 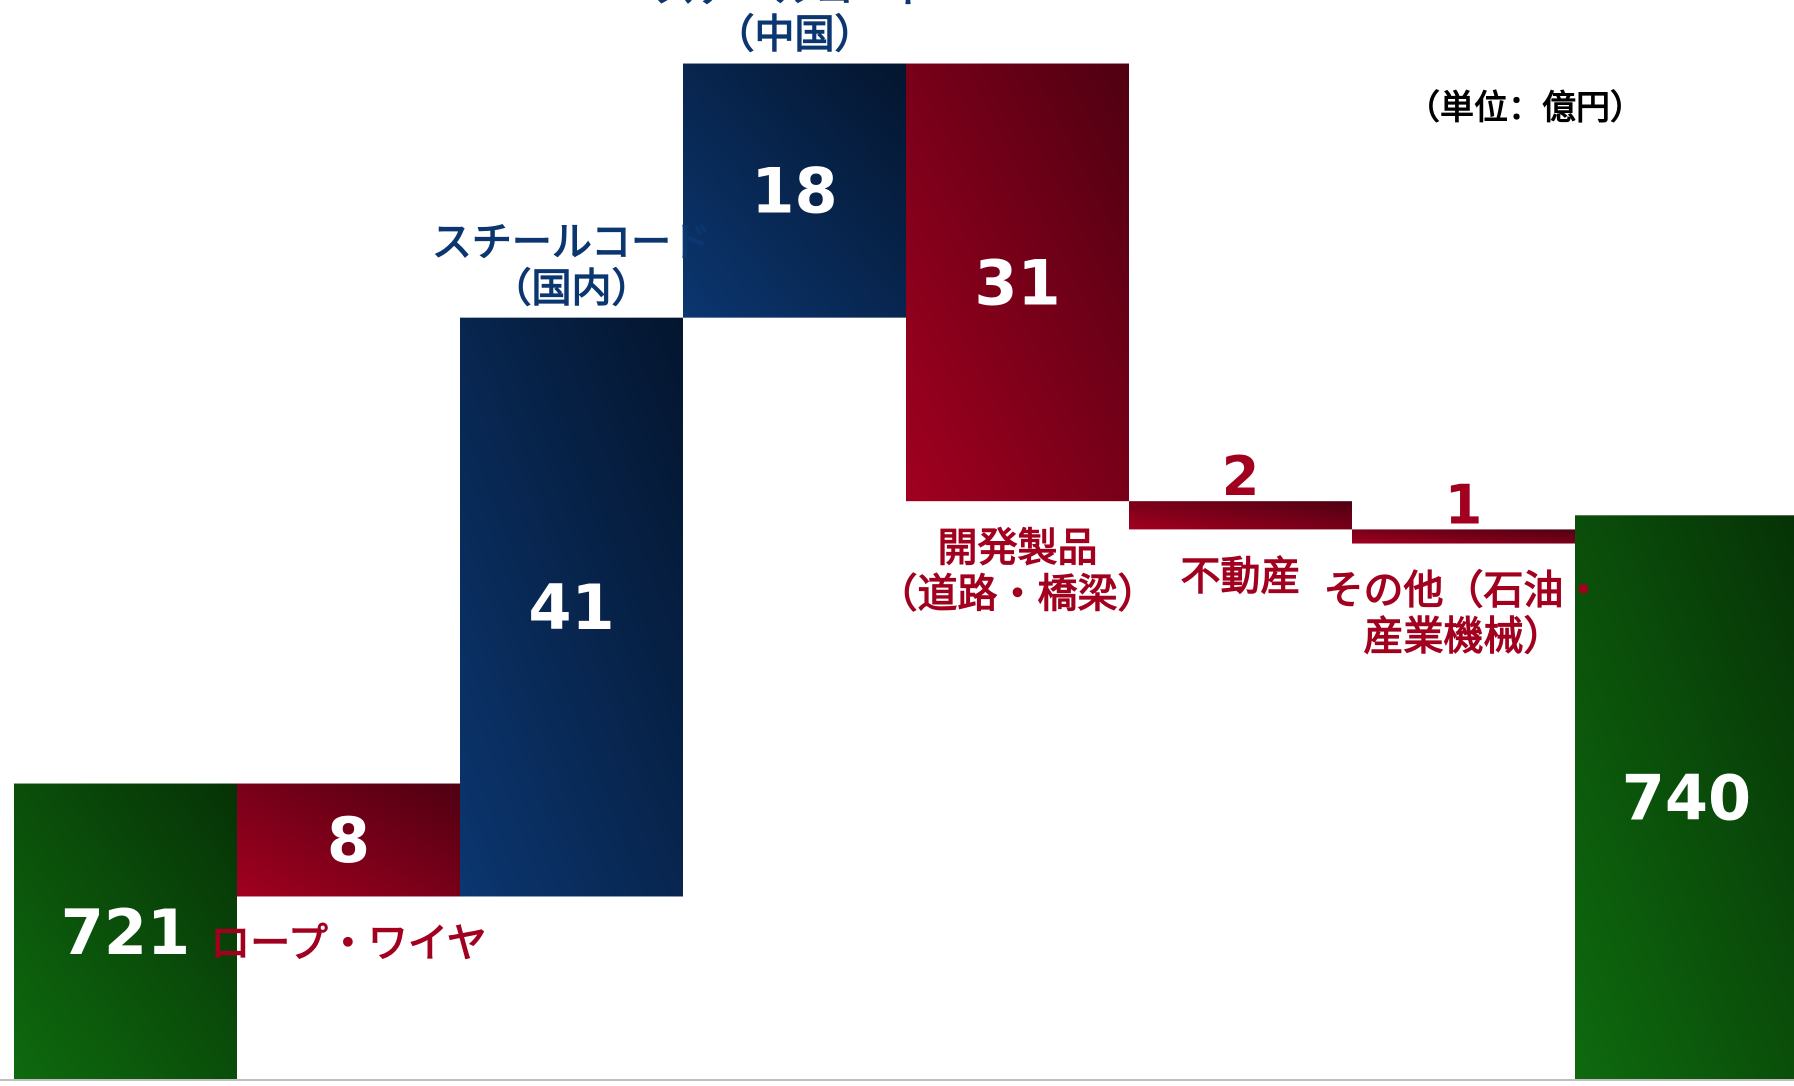 What do you see at coordinates (1464, 614) in the screenshot?
I see `category-label-6: その他（石油・産業機械）` at bounding box center [1464, 614].